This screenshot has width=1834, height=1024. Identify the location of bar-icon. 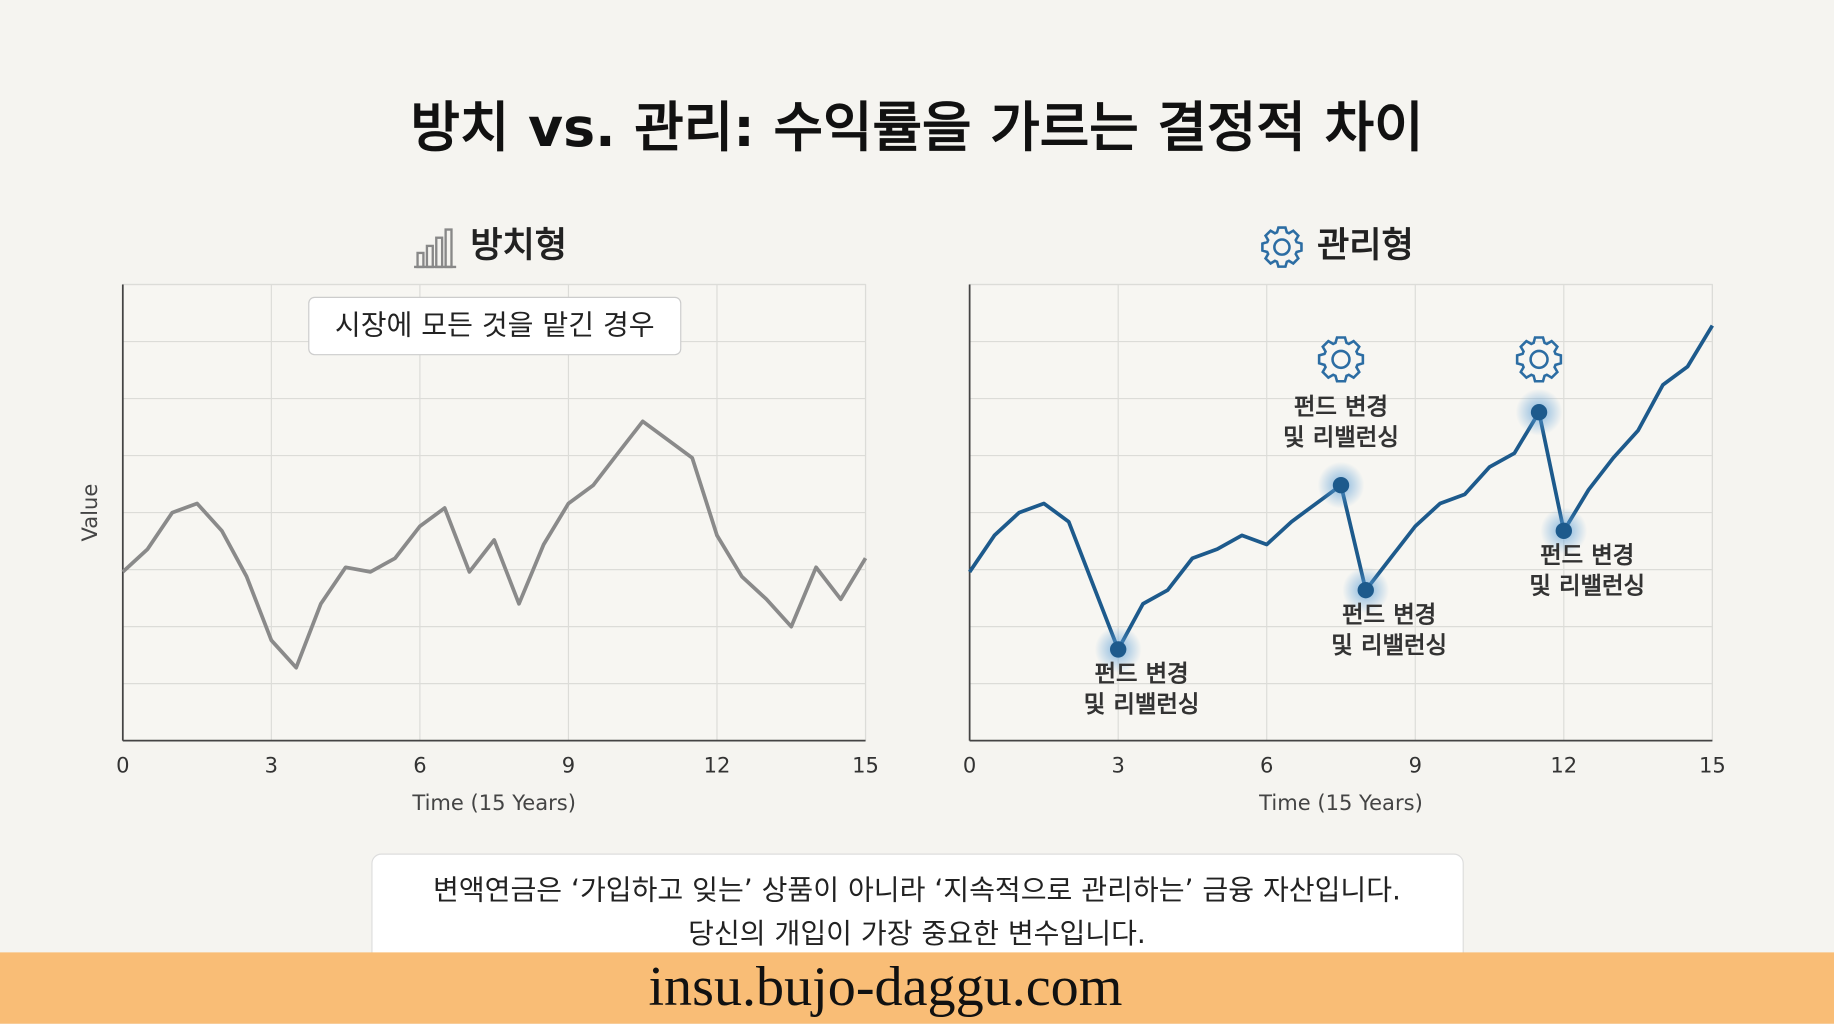
(435, 248).